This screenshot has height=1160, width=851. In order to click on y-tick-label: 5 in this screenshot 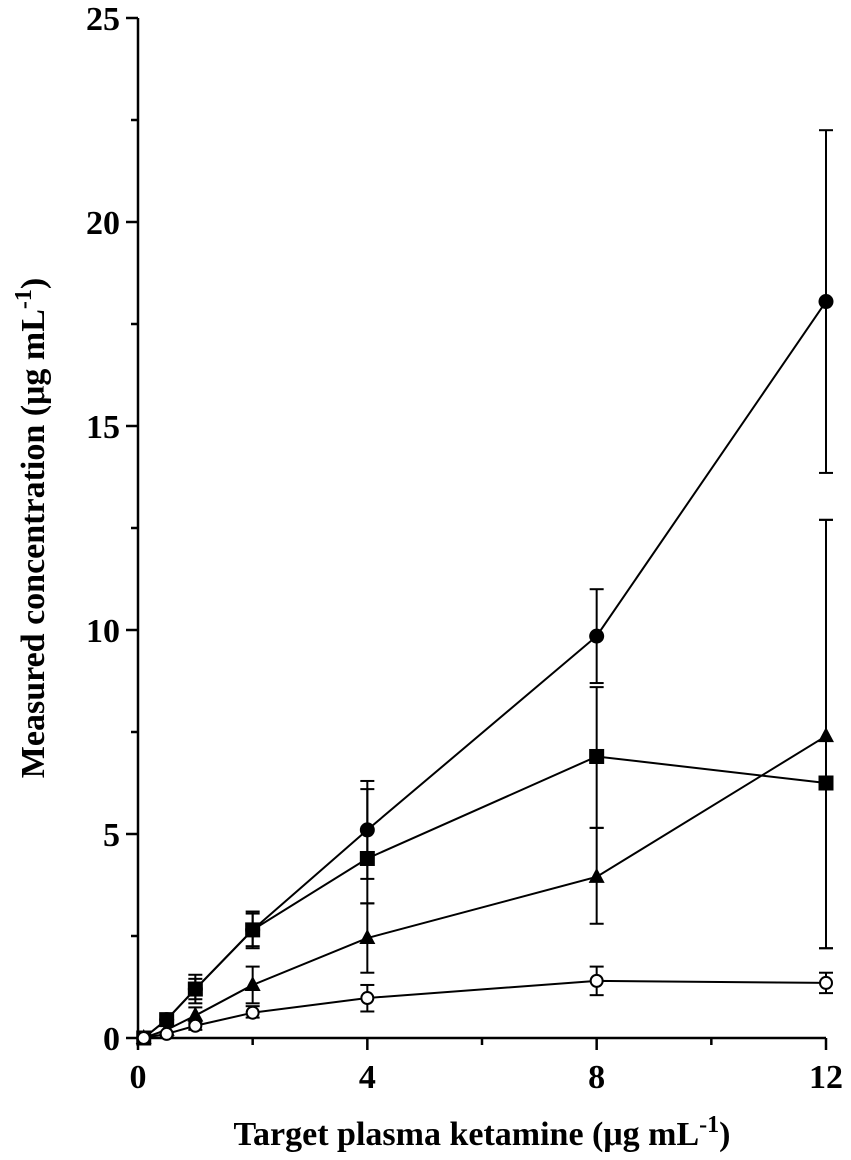, I will do `click(111, 835)`.